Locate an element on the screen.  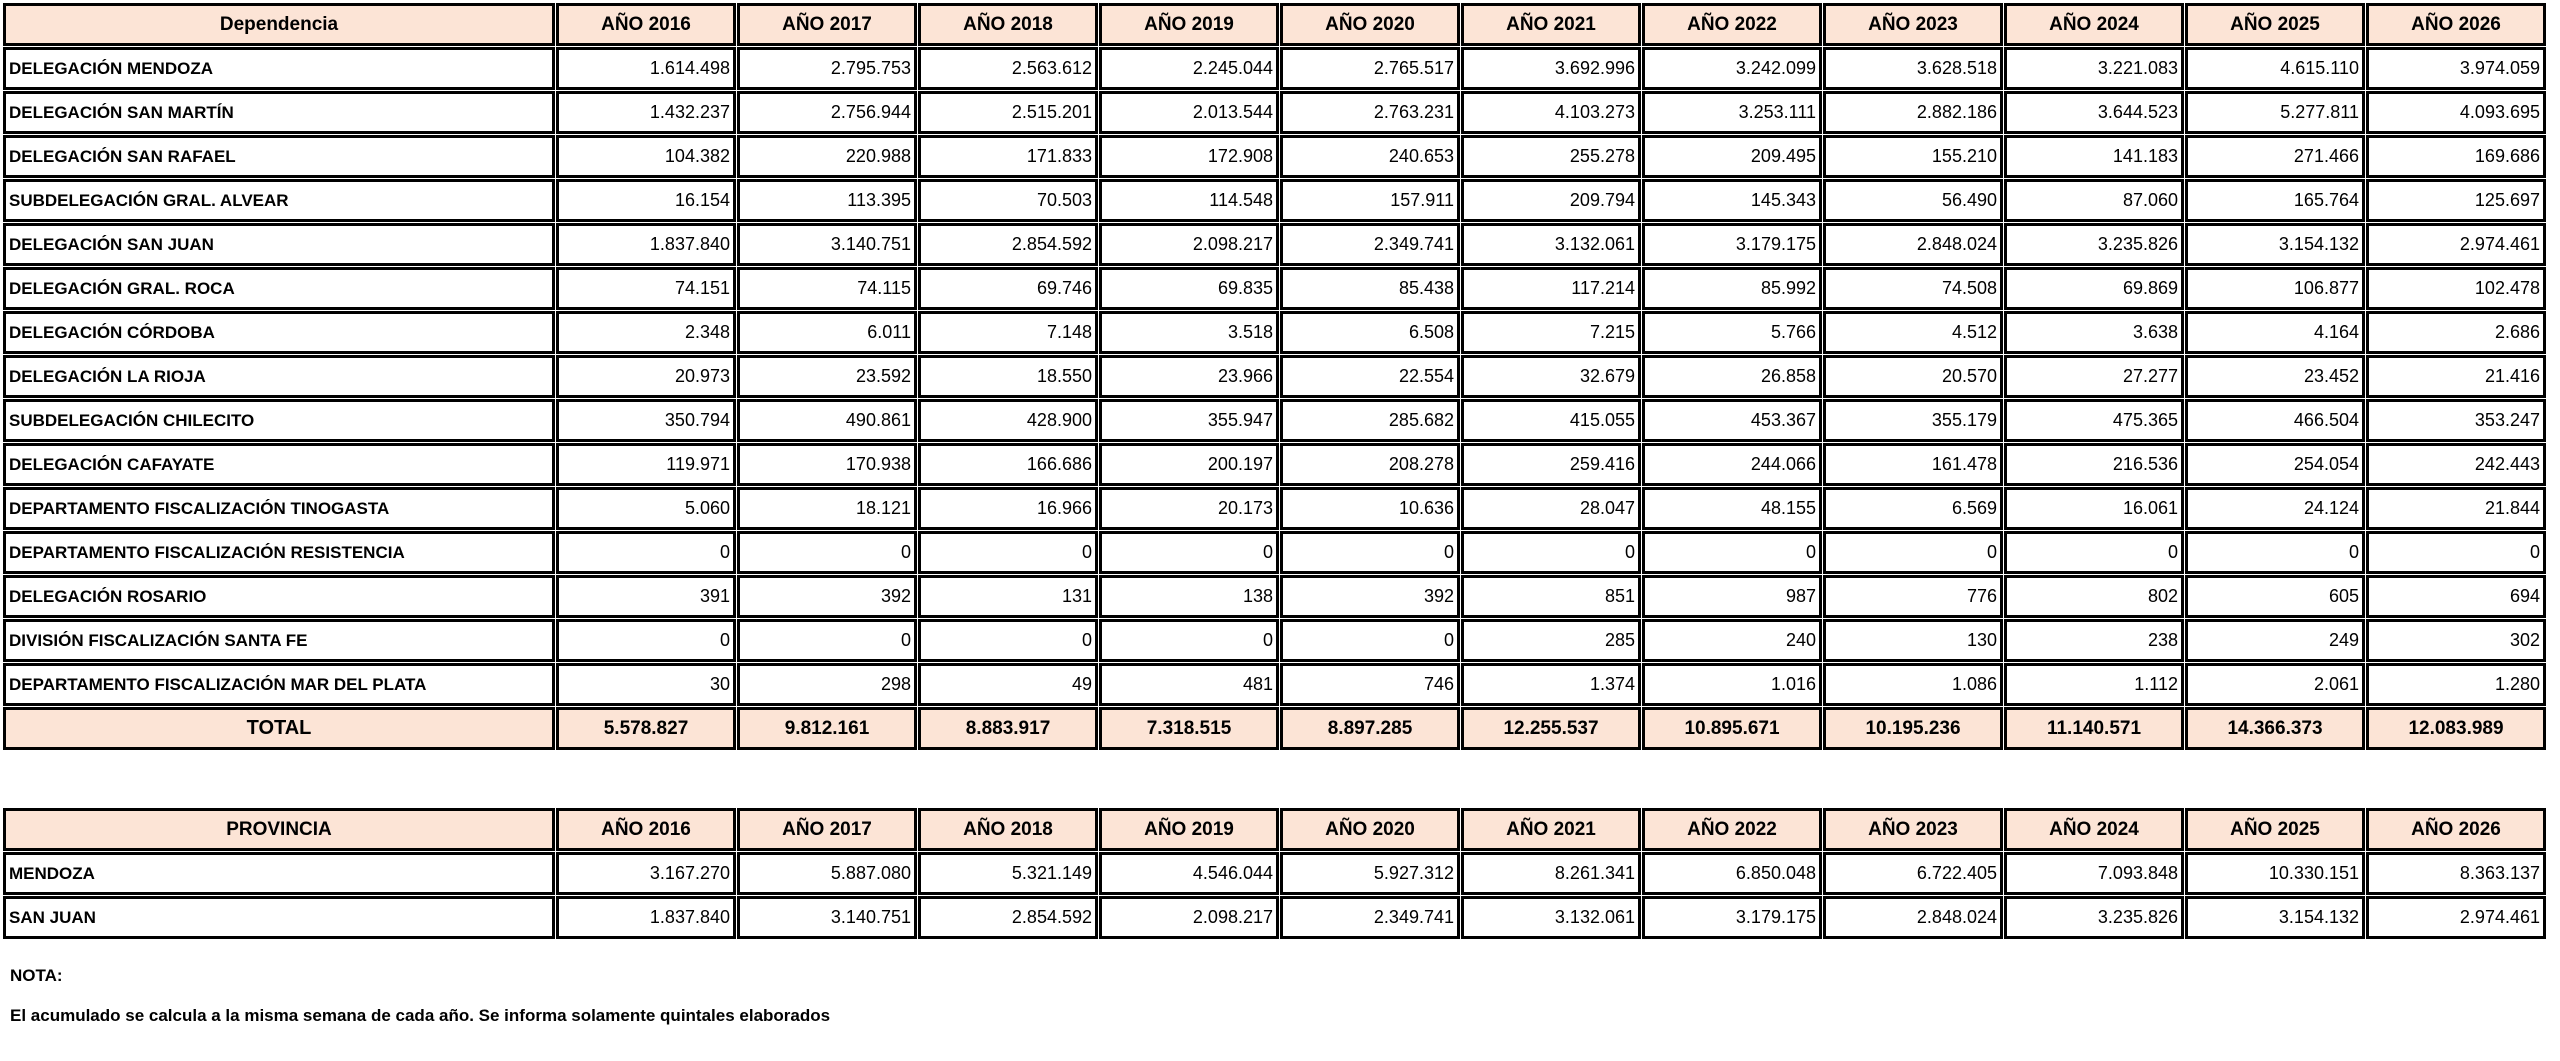
value-cell: 10.330.151 is located at coordinates (2275, 873).